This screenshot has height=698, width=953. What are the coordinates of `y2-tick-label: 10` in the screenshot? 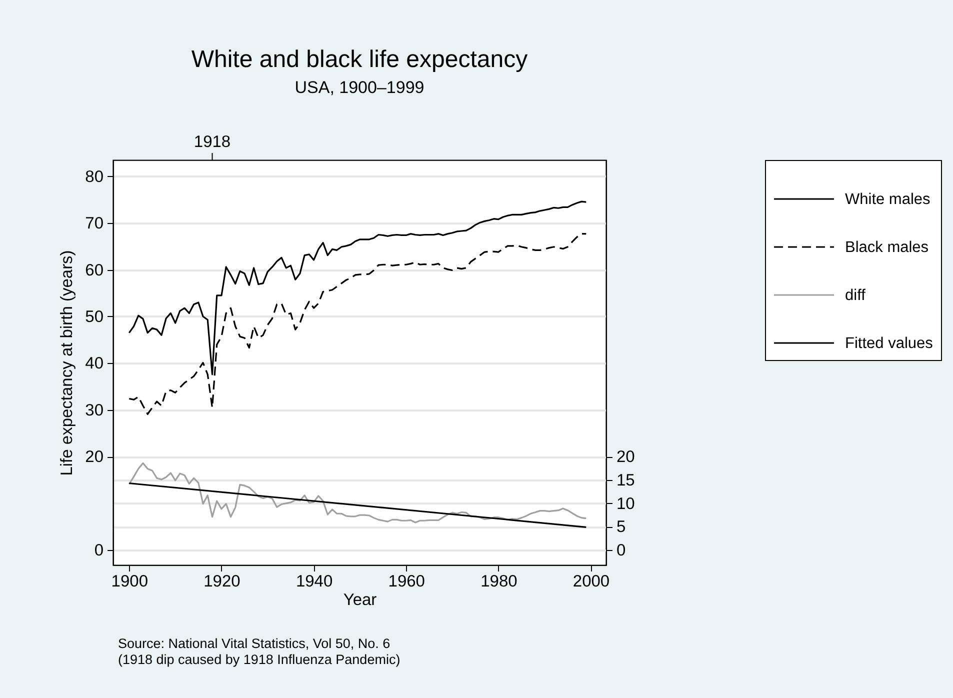 It's located at (625, 503).